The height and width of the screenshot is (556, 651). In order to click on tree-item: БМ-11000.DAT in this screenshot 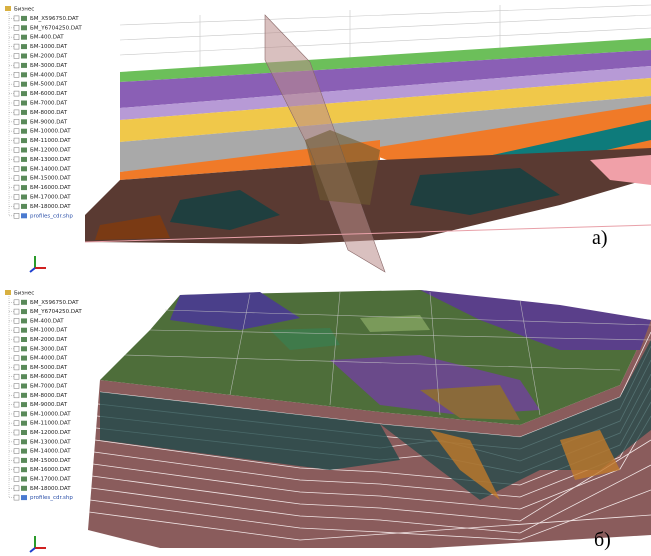, I will do `click(50, 424)`.